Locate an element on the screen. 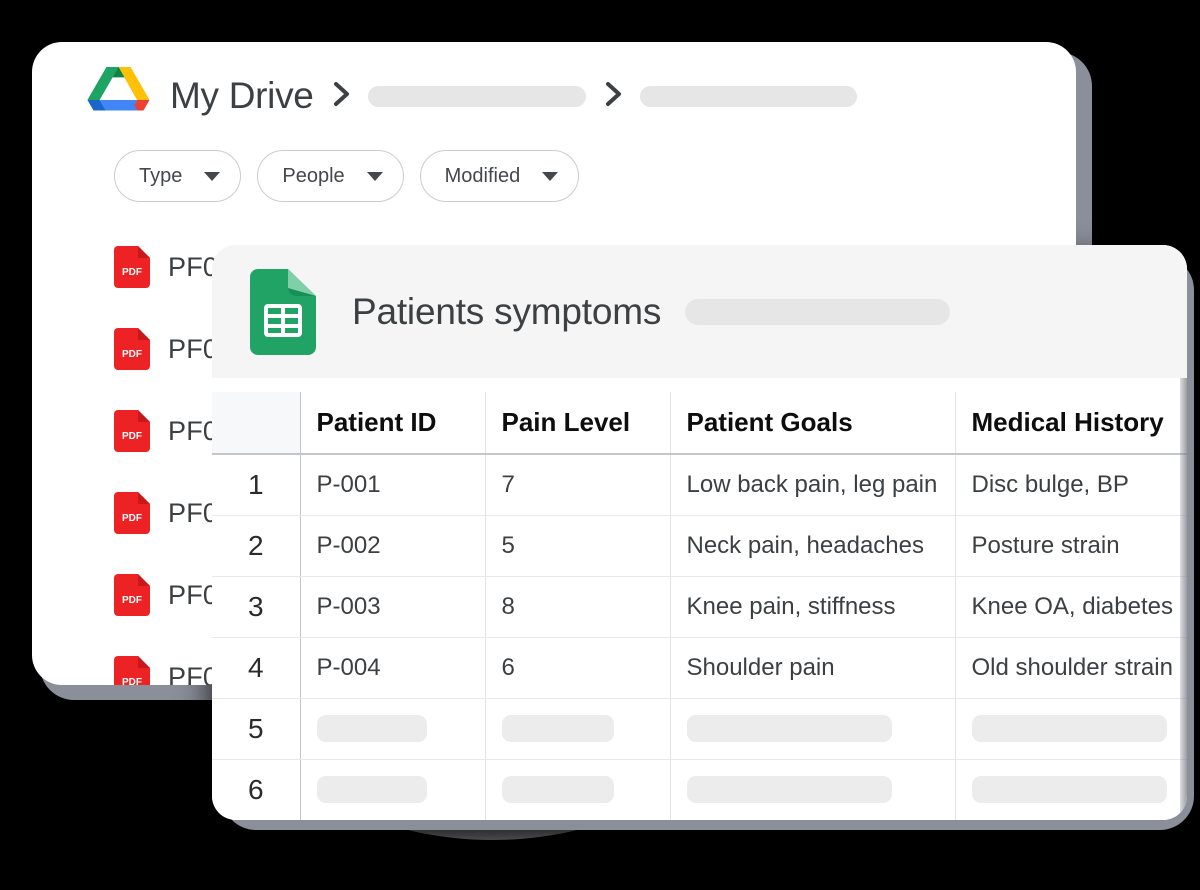  sheet-title: Patients symptoms is located at coordinates (507, 311).